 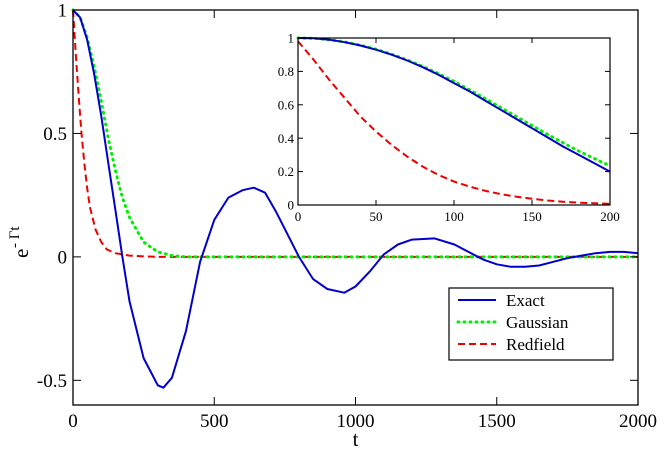 What do you see at coordinates (21, 253) in the screenshot?
I see `main-y-axis-label-base: e` at bounding box center [21, 253].